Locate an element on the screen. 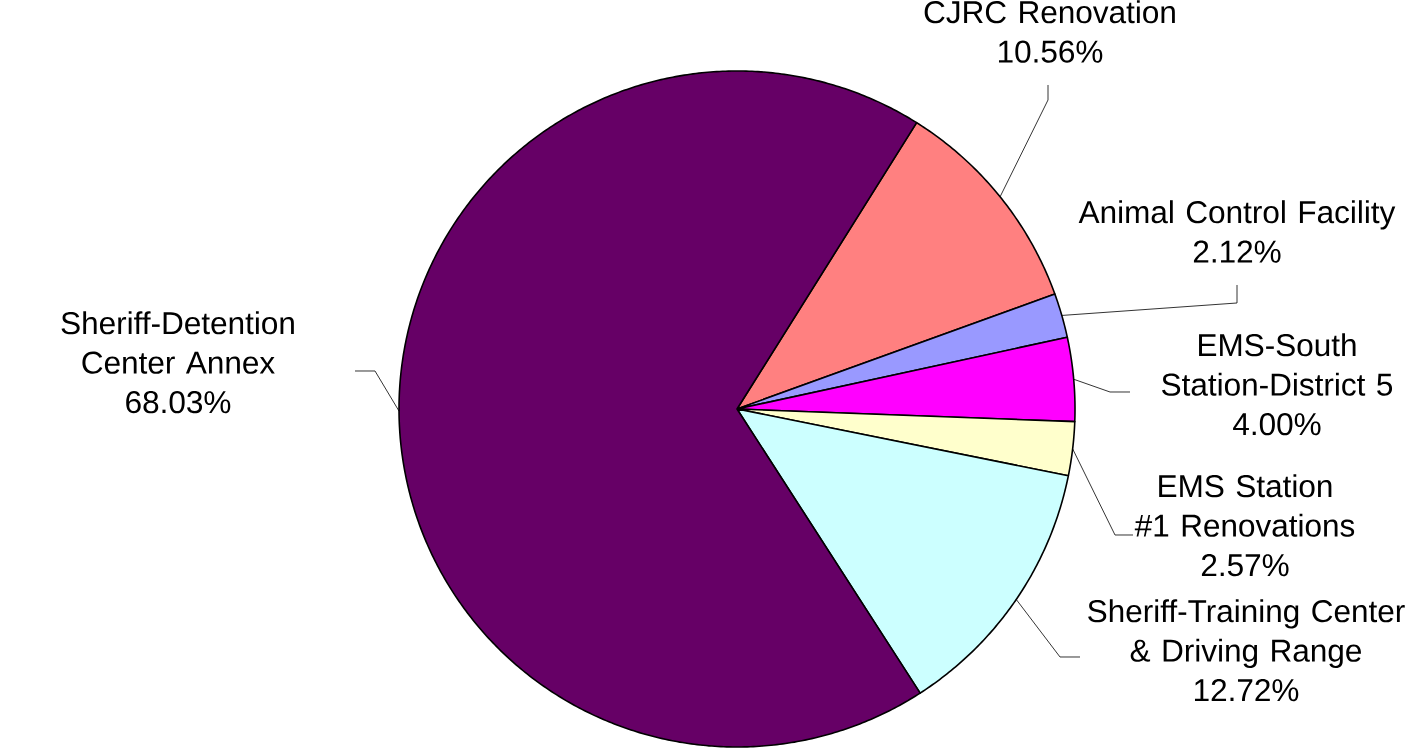  data-label: 10.56% is located at coordinates (1050, 51).